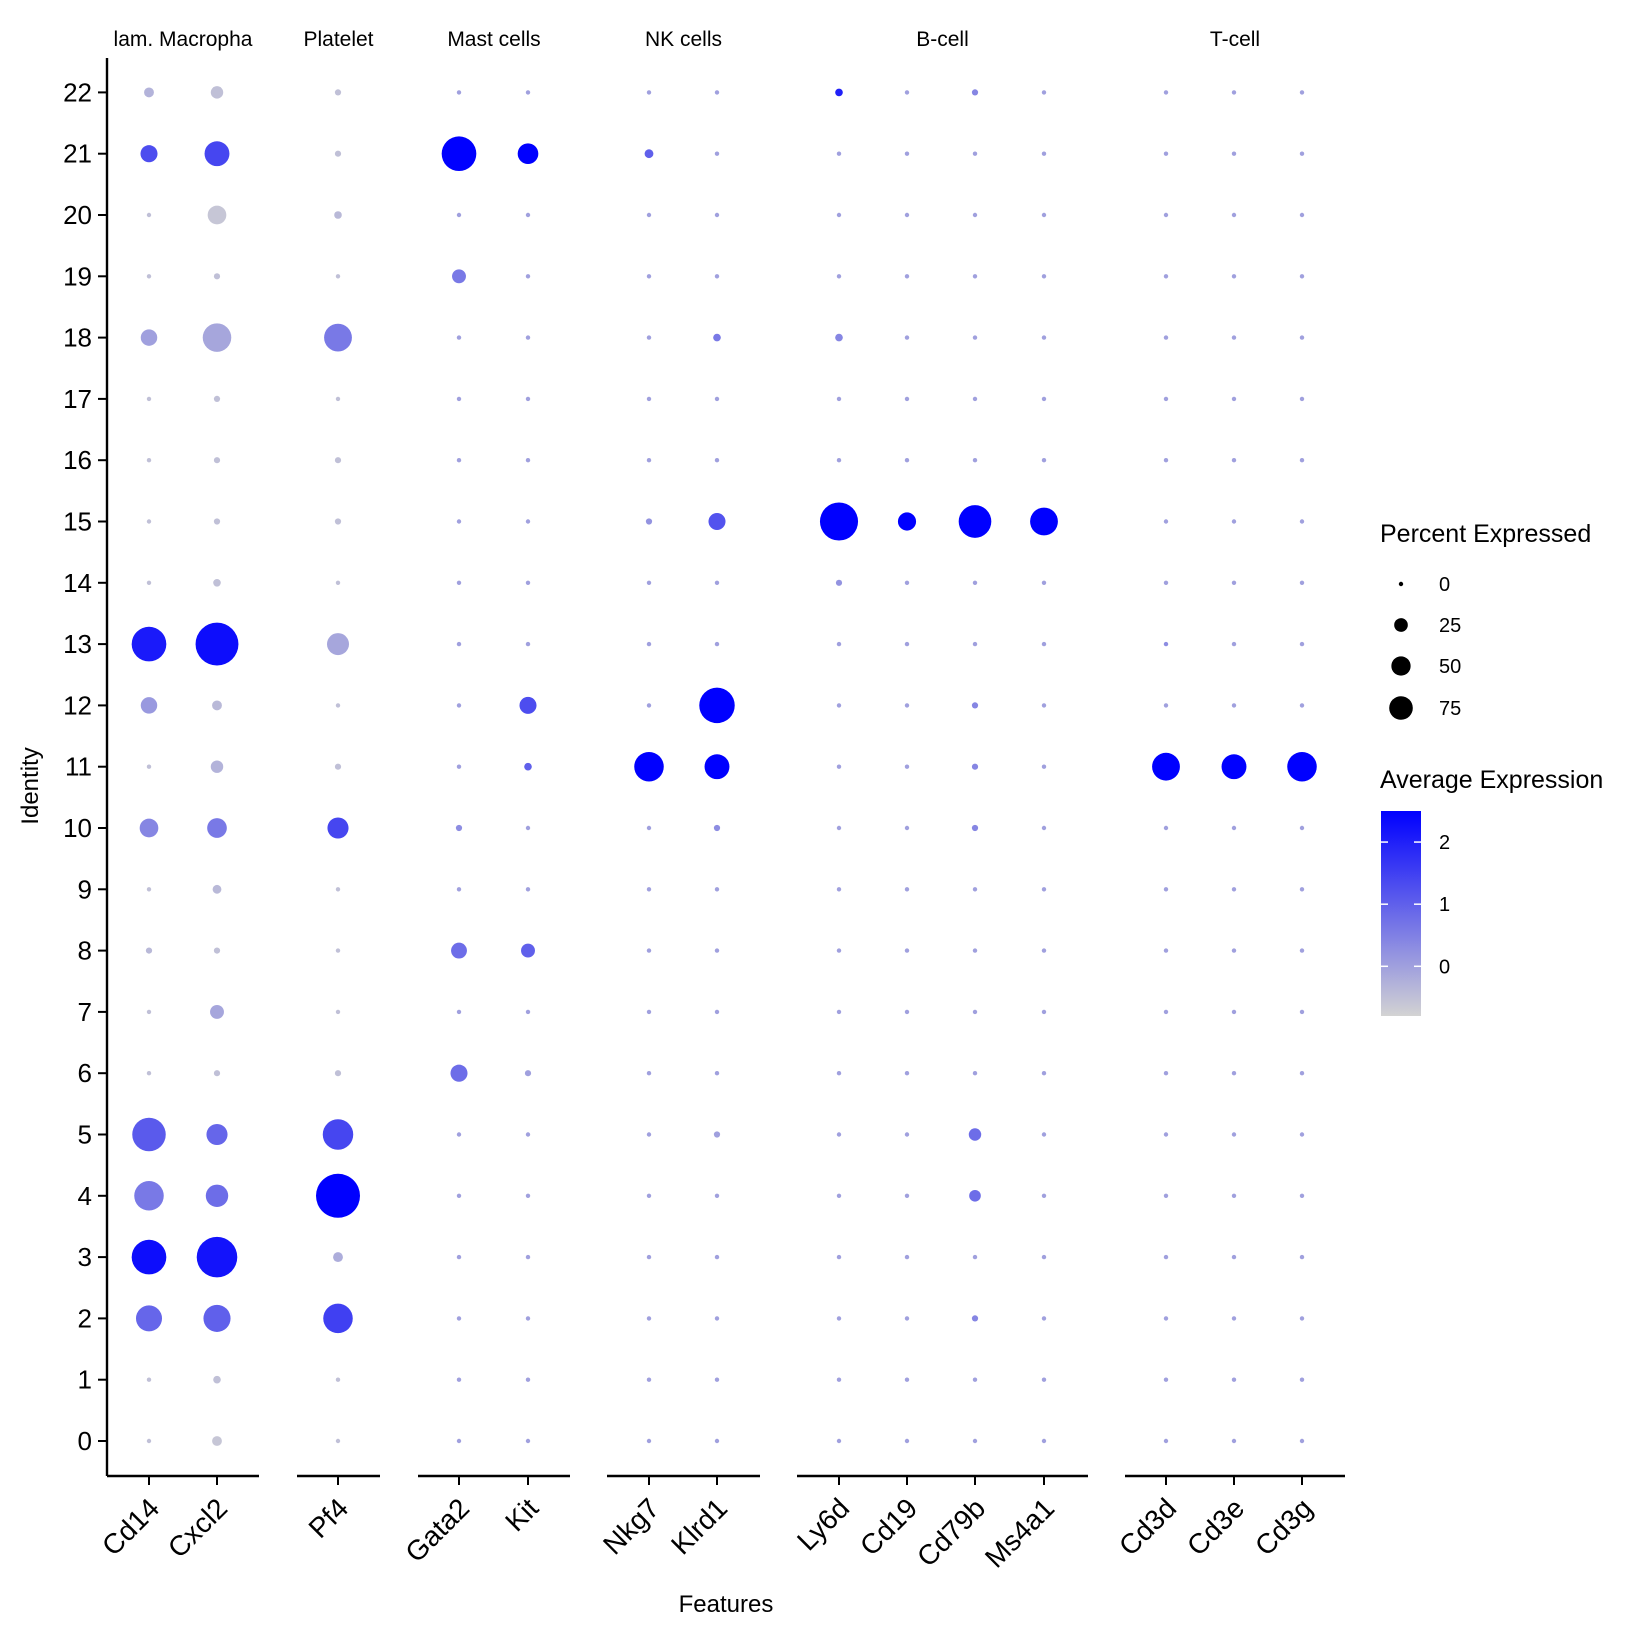 The width and height of the screenshot is (1632, 1632). Describe the element at coordinates (85, 1012) in the screenshot. I see `y-tick-label: 7` at that location.